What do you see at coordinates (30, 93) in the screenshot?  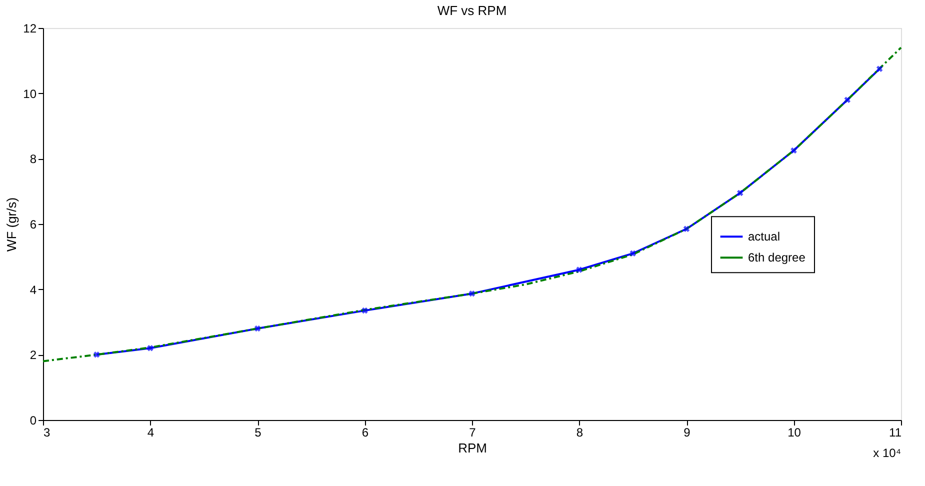 I see `y-tick-label: 10` at bounding box center [30, 93].